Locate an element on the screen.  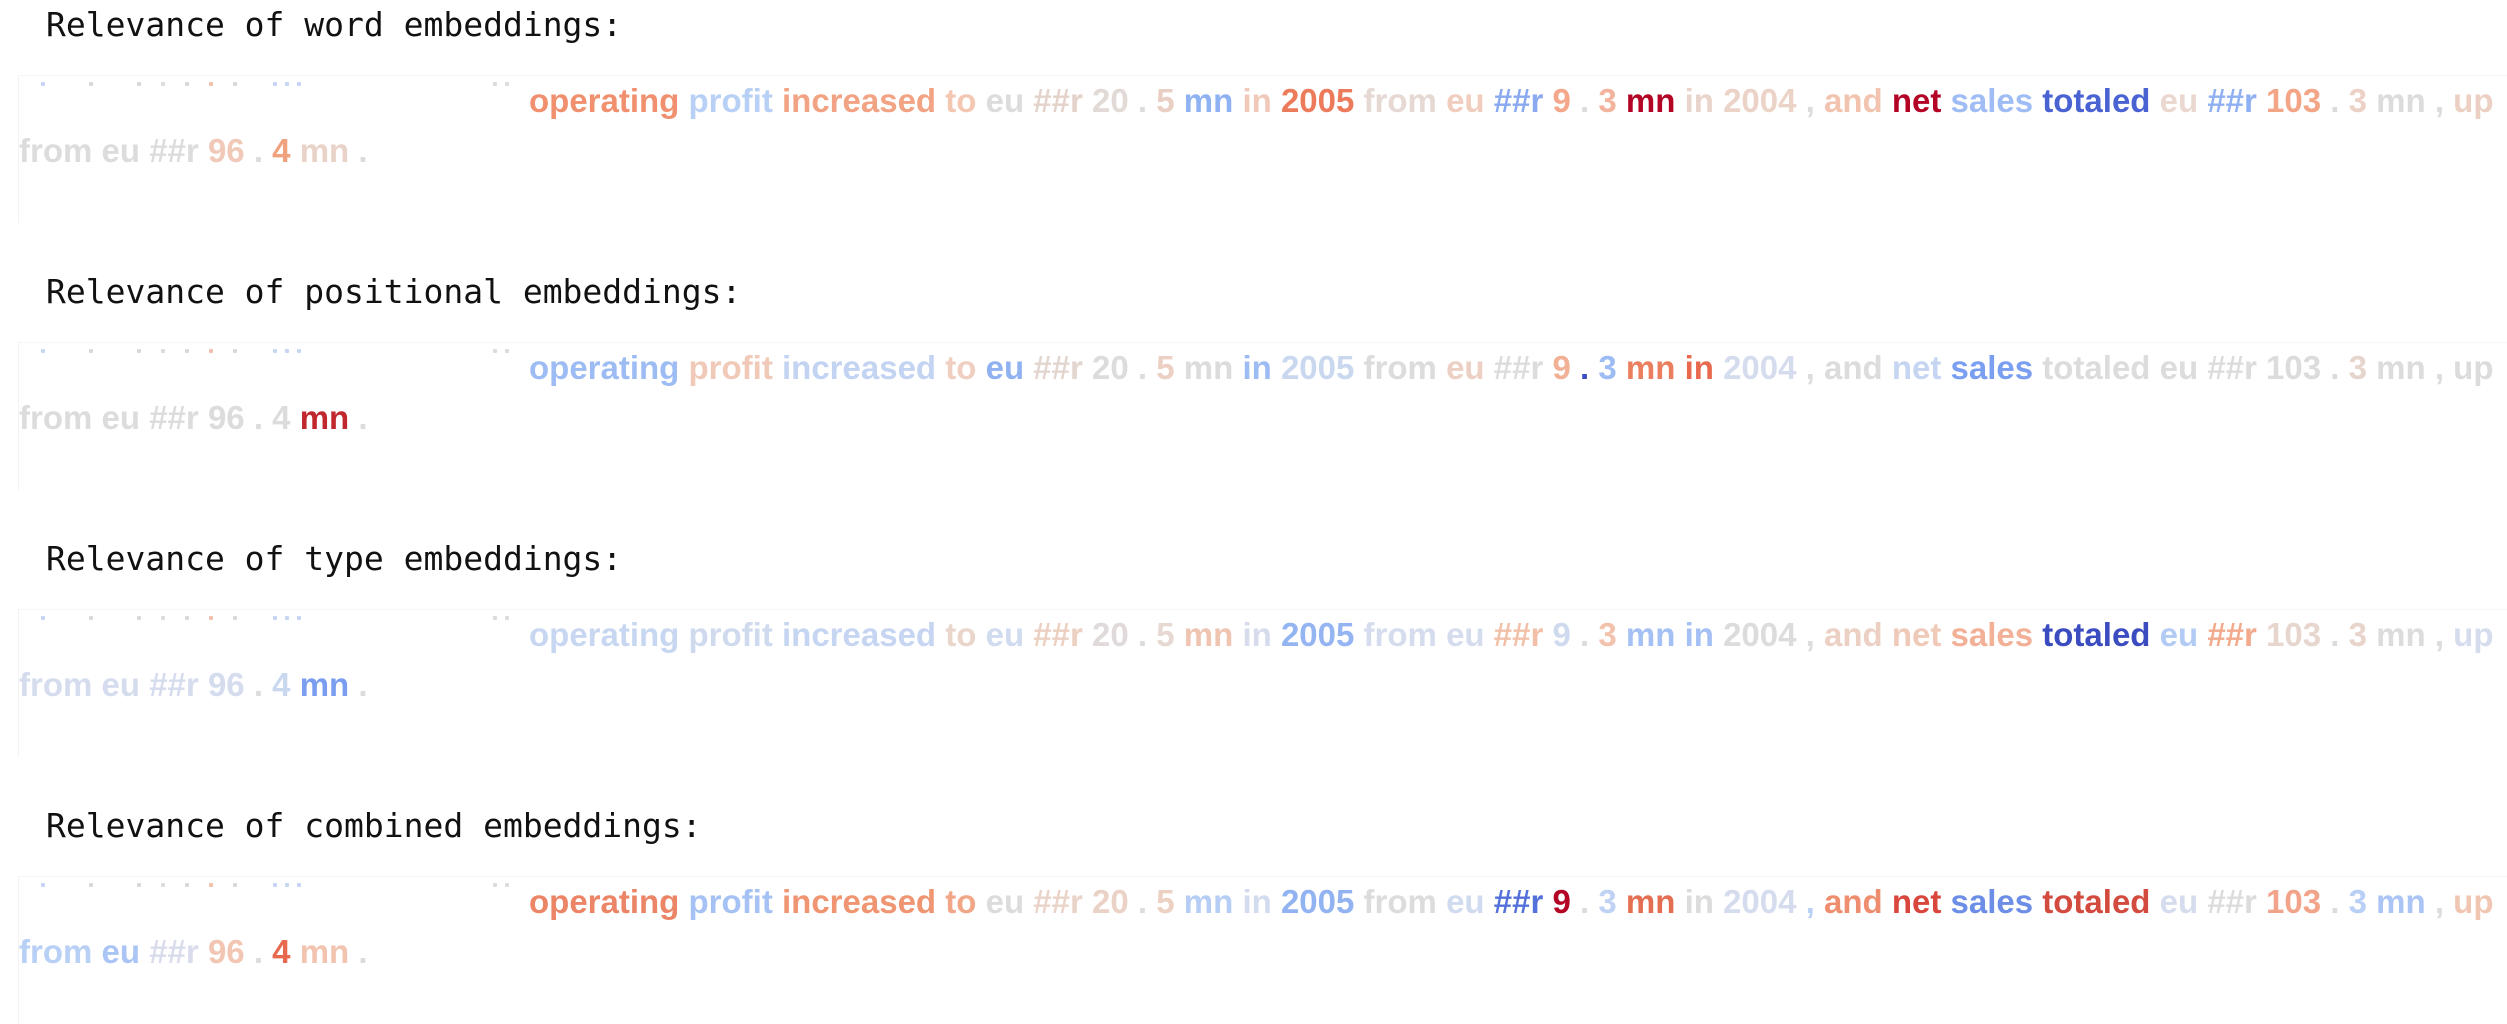
token: up is located at coordinates (2473, 367).